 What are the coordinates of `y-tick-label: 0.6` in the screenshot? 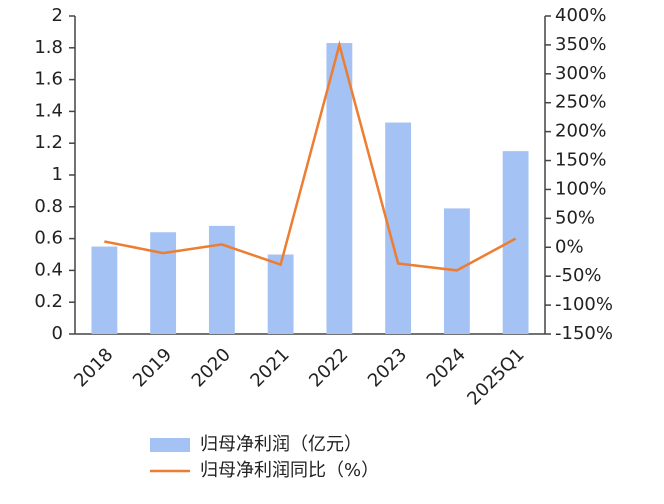 It's located at (48, 238).